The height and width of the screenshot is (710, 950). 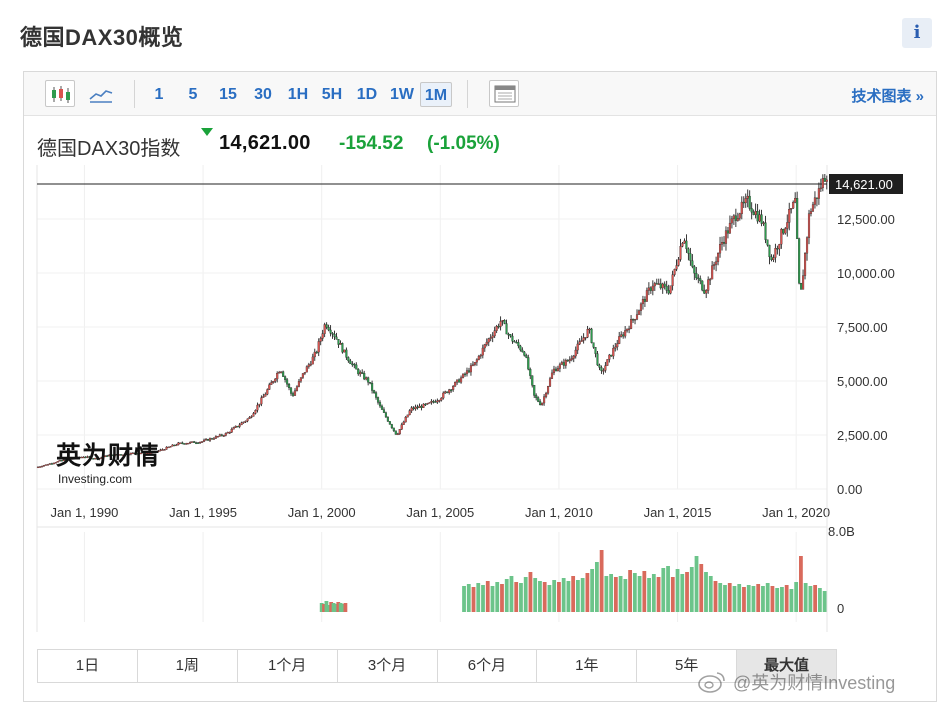 What do you see at coordinates (917, 33) in the screenshot?
I see `info-icon: i` at bounding box center [917, 33].